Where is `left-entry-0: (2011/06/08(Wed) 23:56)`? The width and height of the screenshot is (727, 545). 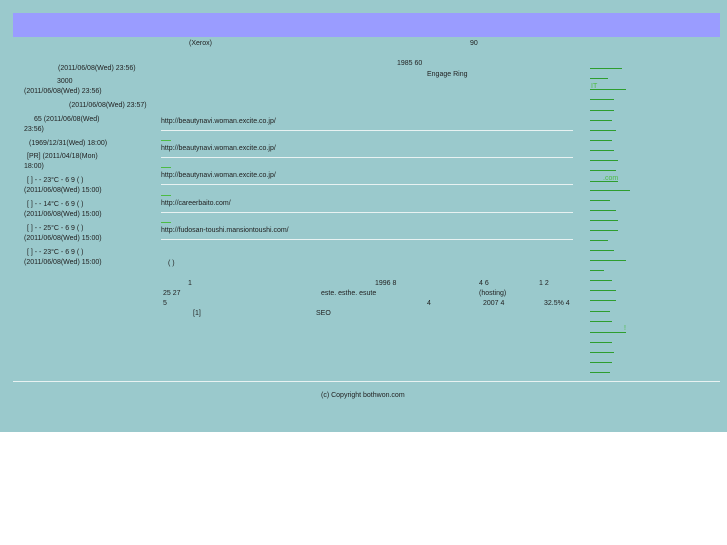
left-entry-0: (2011/06/08(Wed) 23:56) is located at coordinates (97, 68).